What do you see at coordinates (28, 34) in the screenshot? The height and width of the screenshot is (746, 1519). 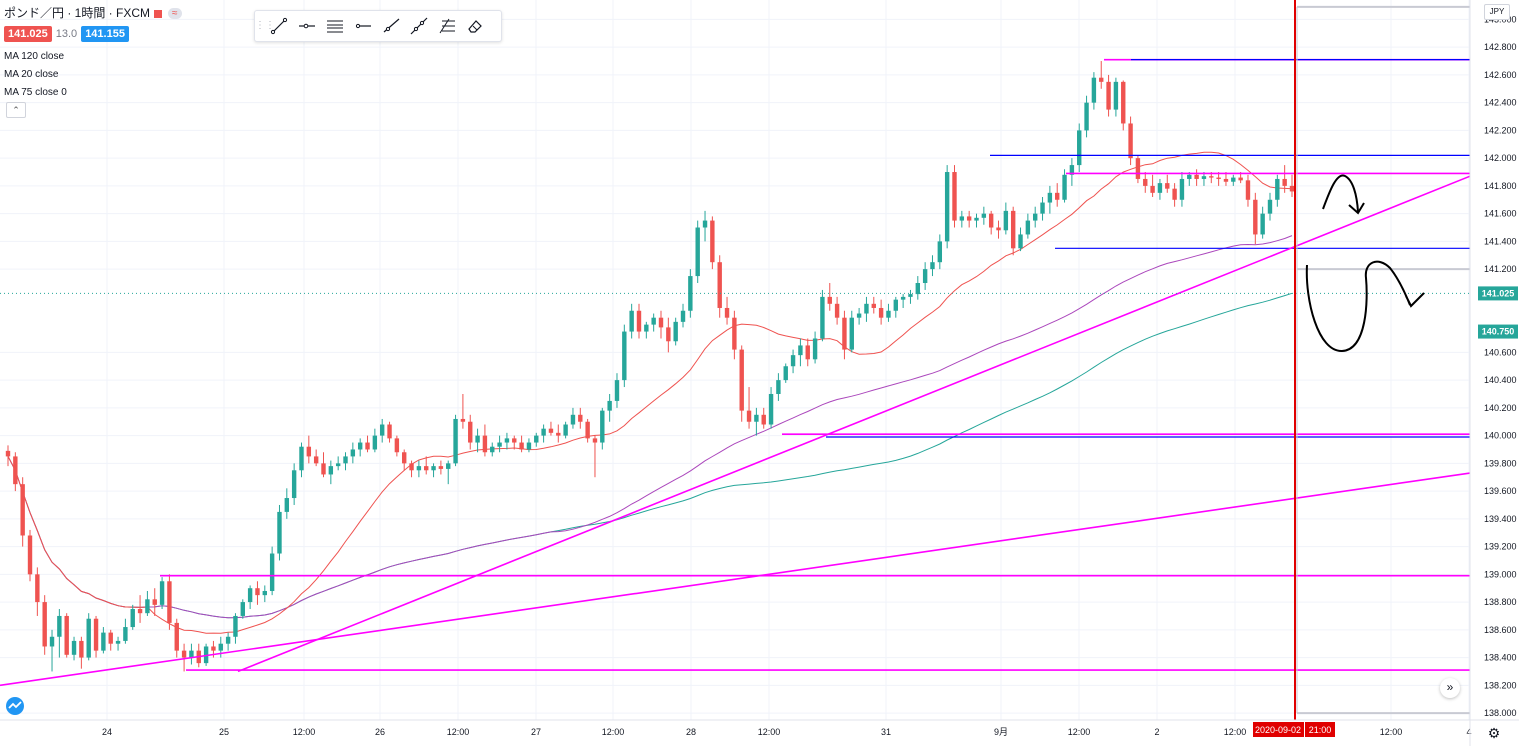 I see `bid-price: 141.025` at bounding box center [28, 34].